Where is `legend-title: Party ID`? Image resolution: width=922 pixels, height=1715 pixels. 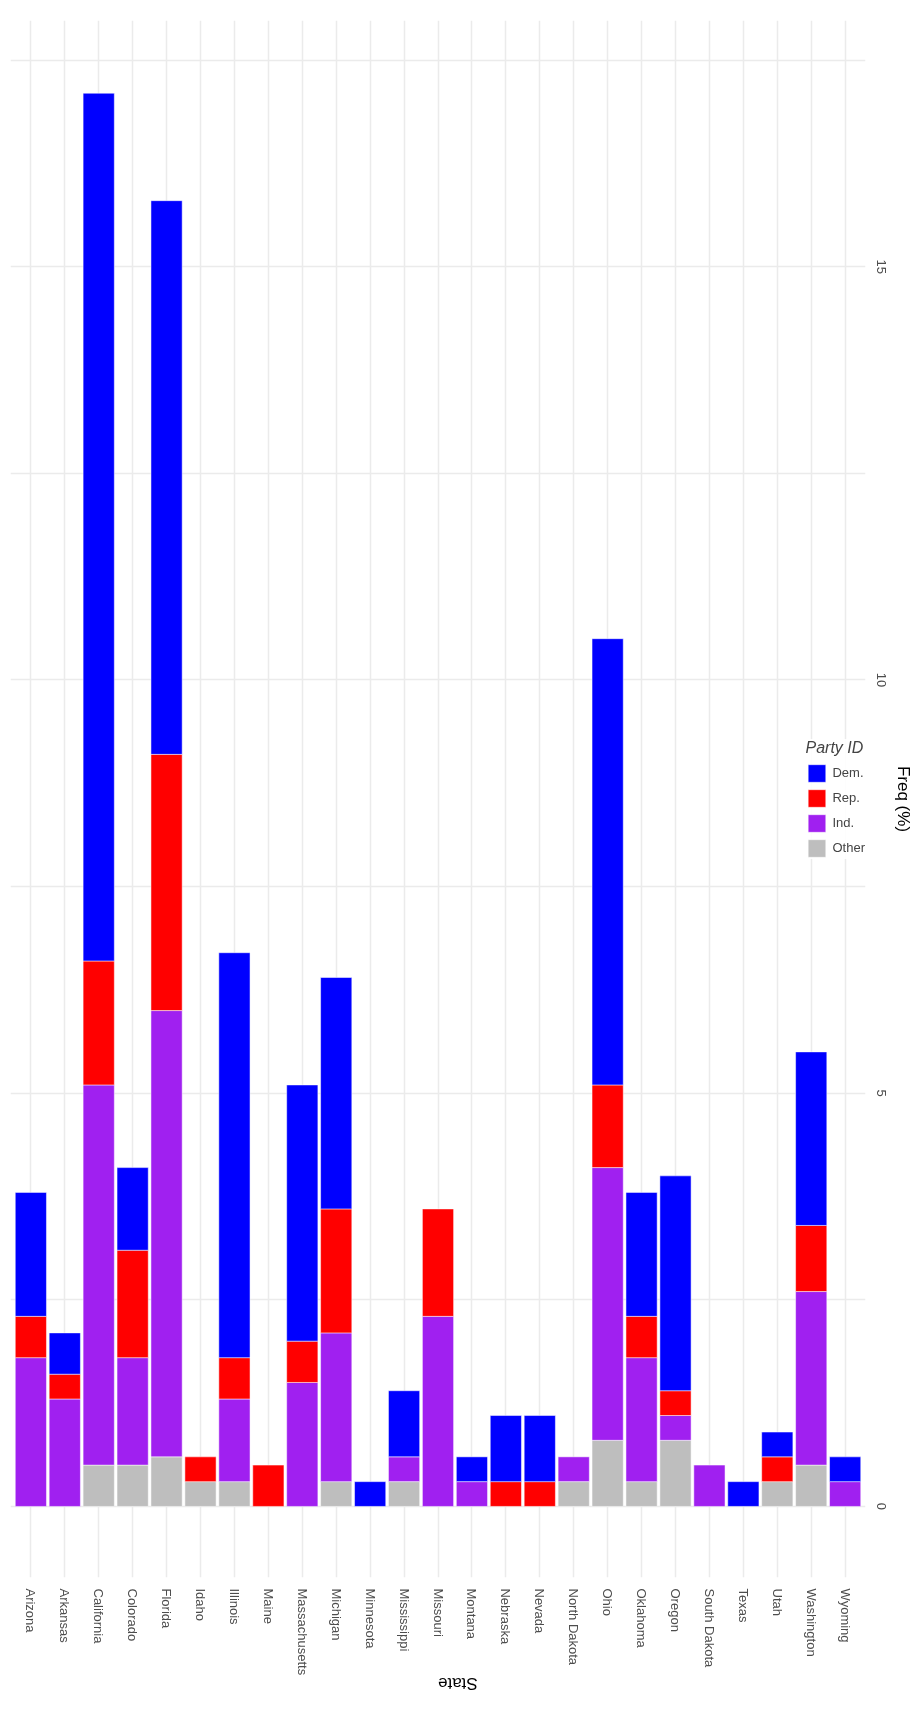 legend-title: Party ID is located at coordinates (835, 747).